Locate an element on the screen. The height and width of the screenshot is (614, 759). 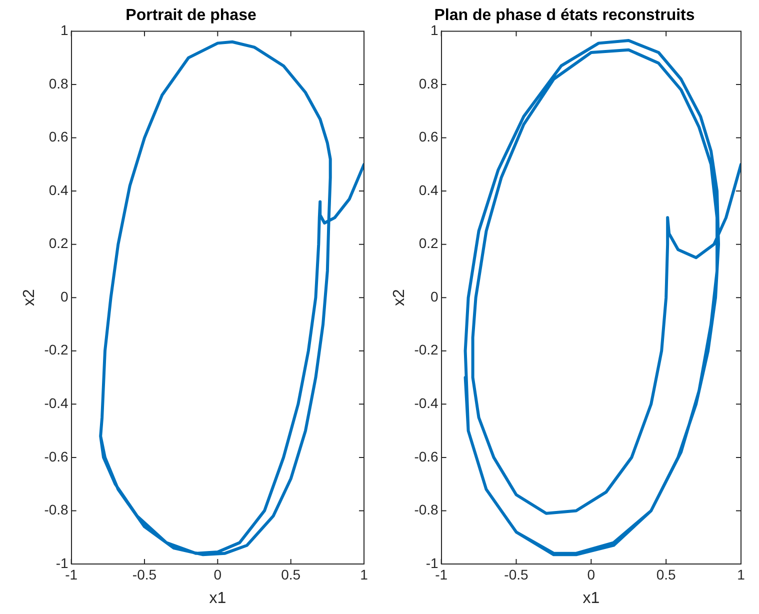
chart-title: Portrait de phase is located at coordinates (191, 15).